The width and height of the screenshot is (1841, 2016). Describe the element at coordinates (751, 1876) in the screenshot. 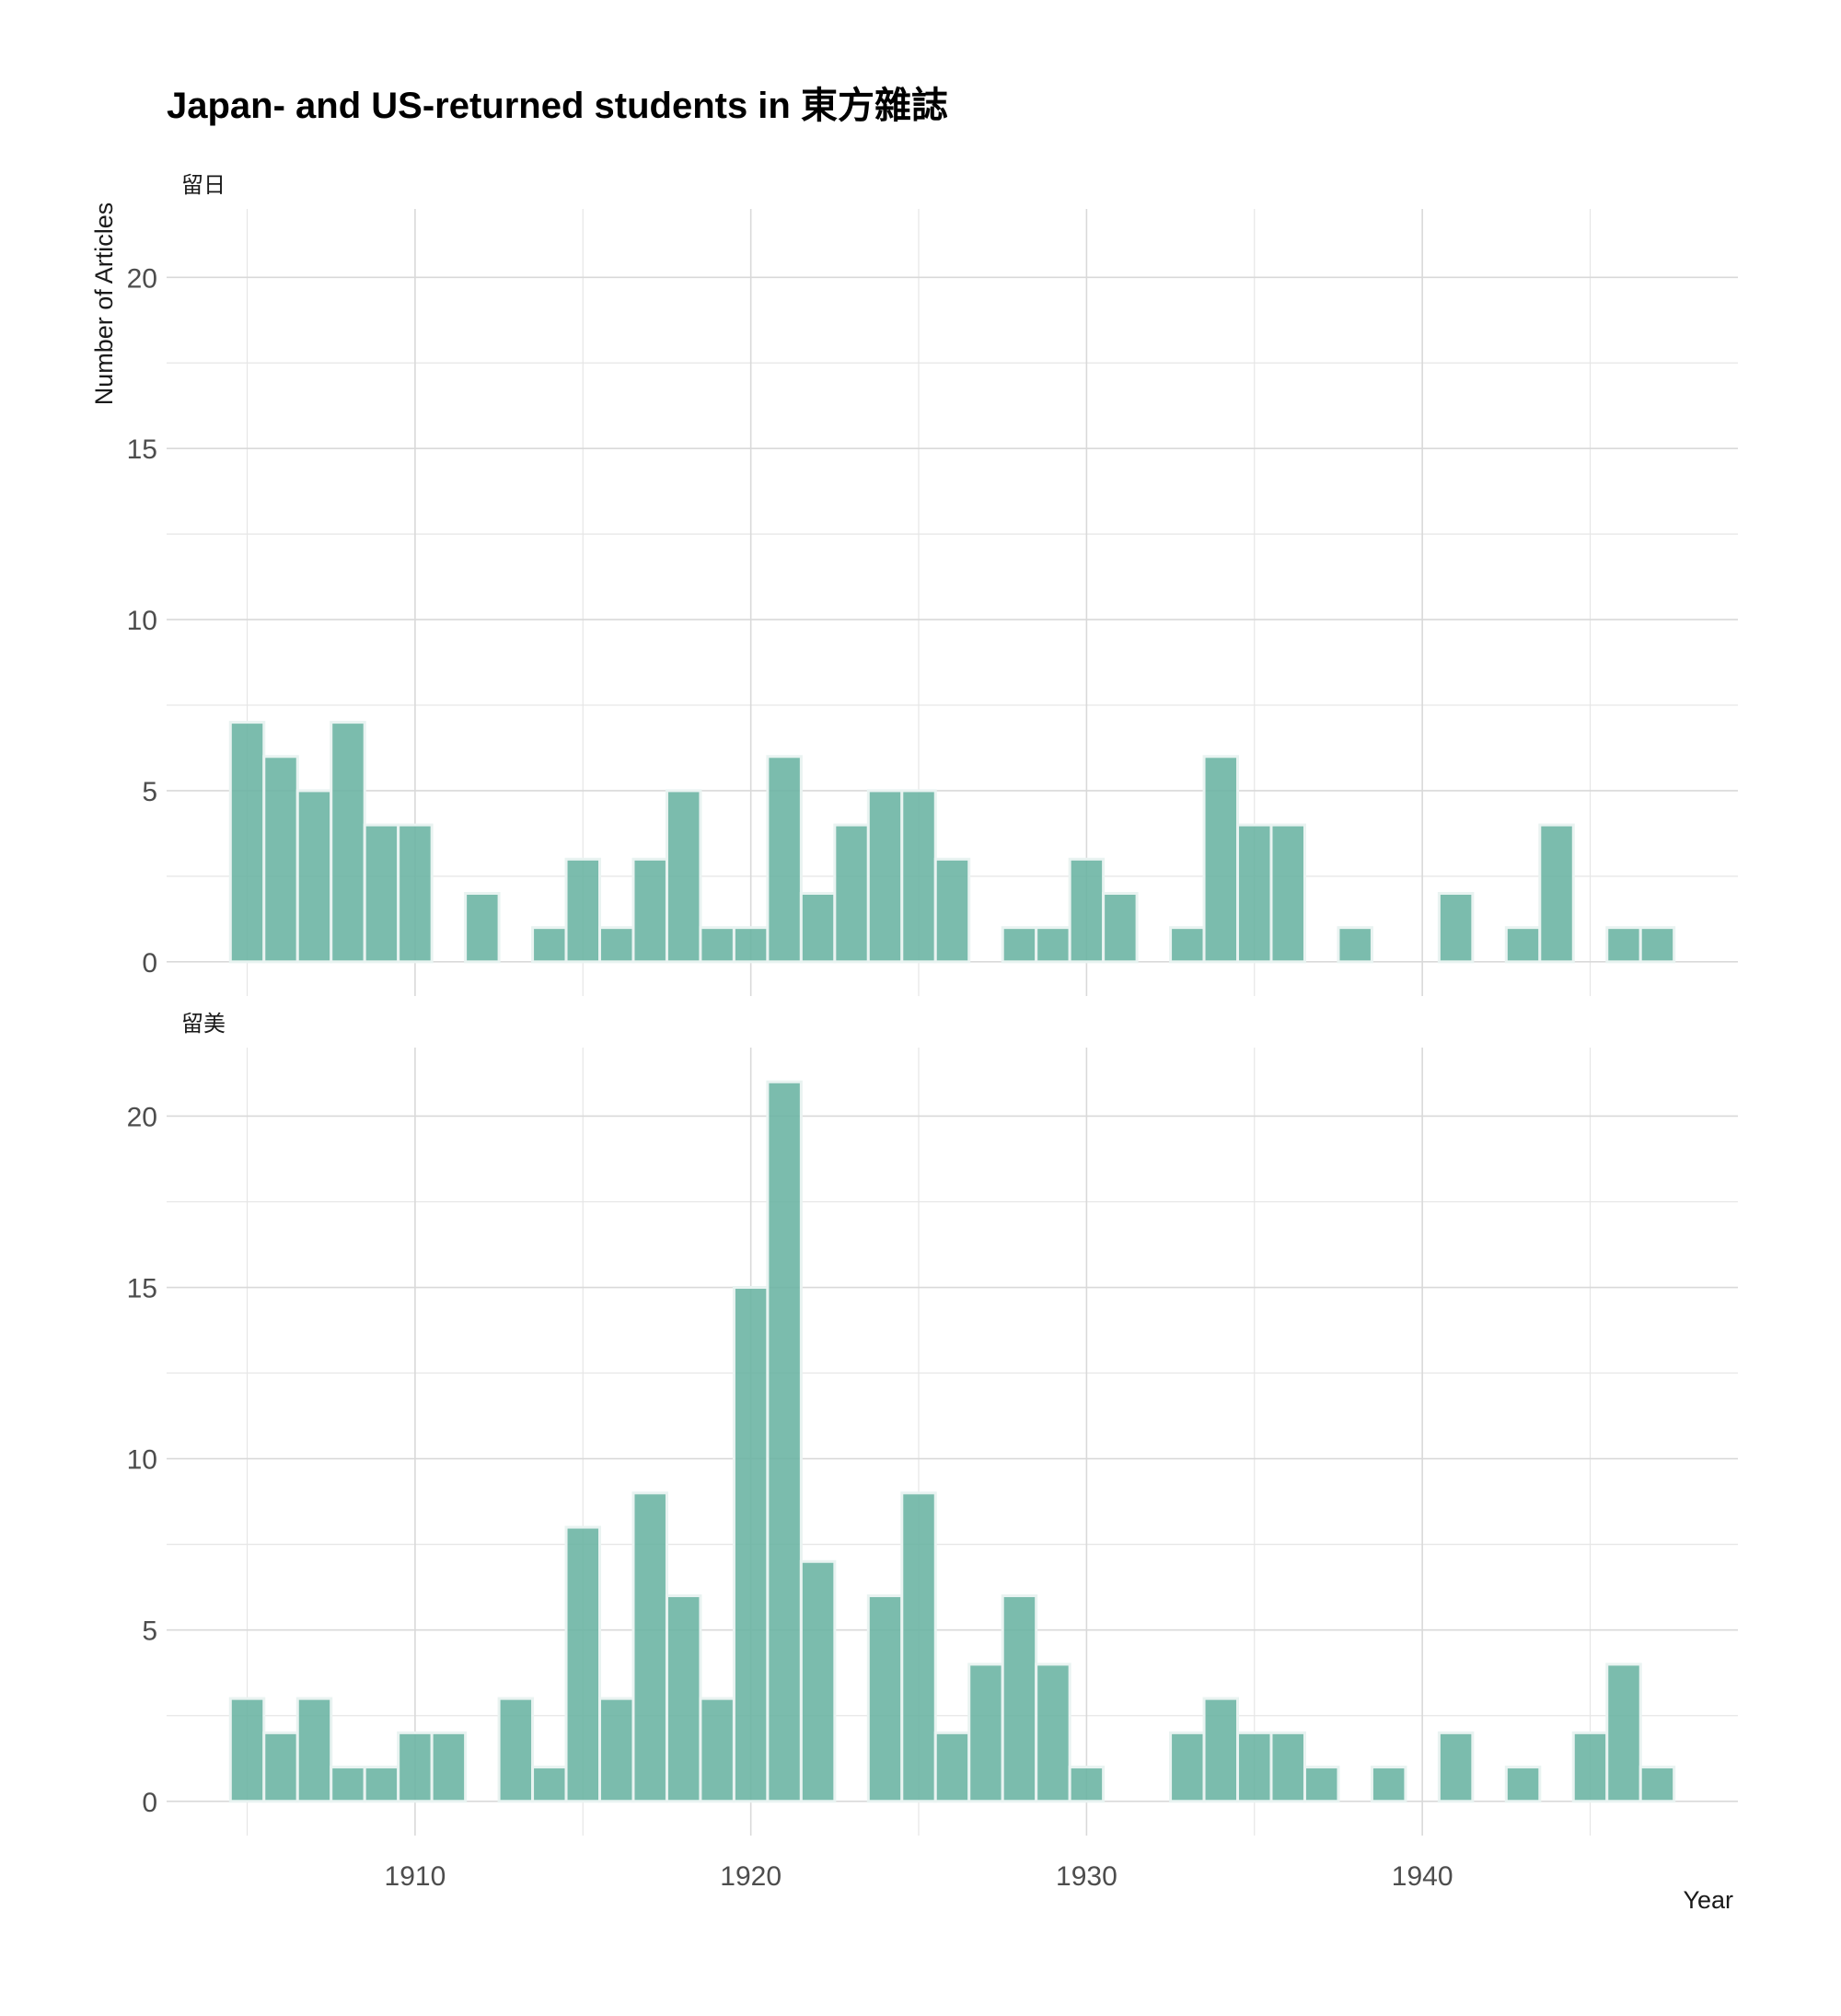

I see `x-tick-label: 1920` at that location.